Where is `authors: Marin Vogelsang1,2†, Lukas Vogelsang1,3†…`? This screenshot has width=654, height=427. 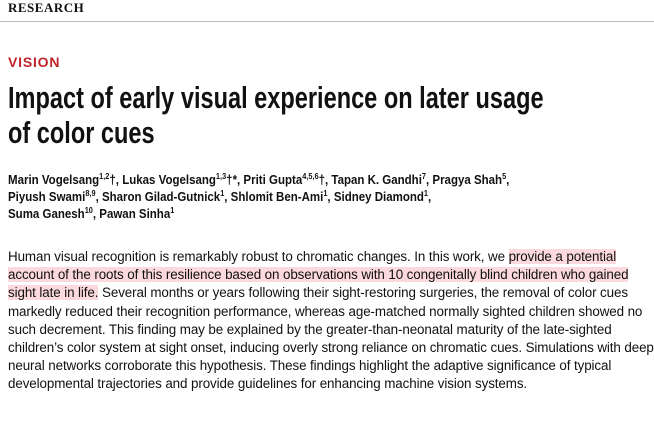
authors: Marin Vogelsang1,2†, Lukas Vogelsang1,3†… is located at coordinates (280, 197).